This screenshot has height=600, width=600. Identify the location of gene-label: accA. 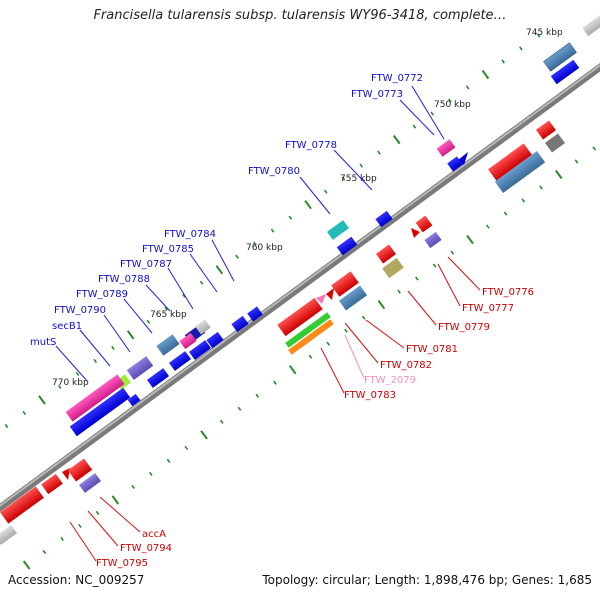
(154, 534).